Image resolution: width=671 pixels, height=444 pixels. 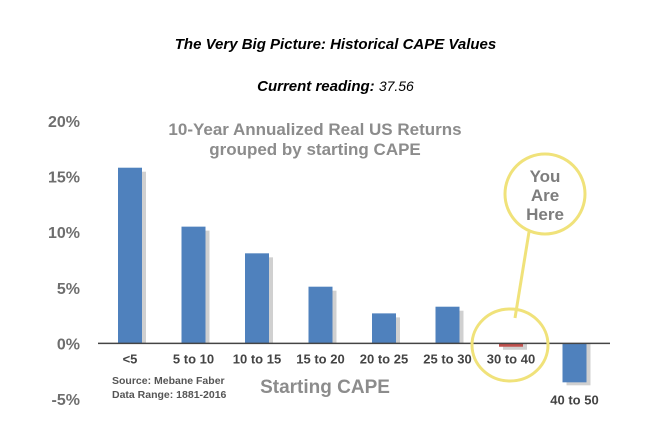 I want to click on source-line-2: Data Range: 1881-2016, so click(x=169, y=395).